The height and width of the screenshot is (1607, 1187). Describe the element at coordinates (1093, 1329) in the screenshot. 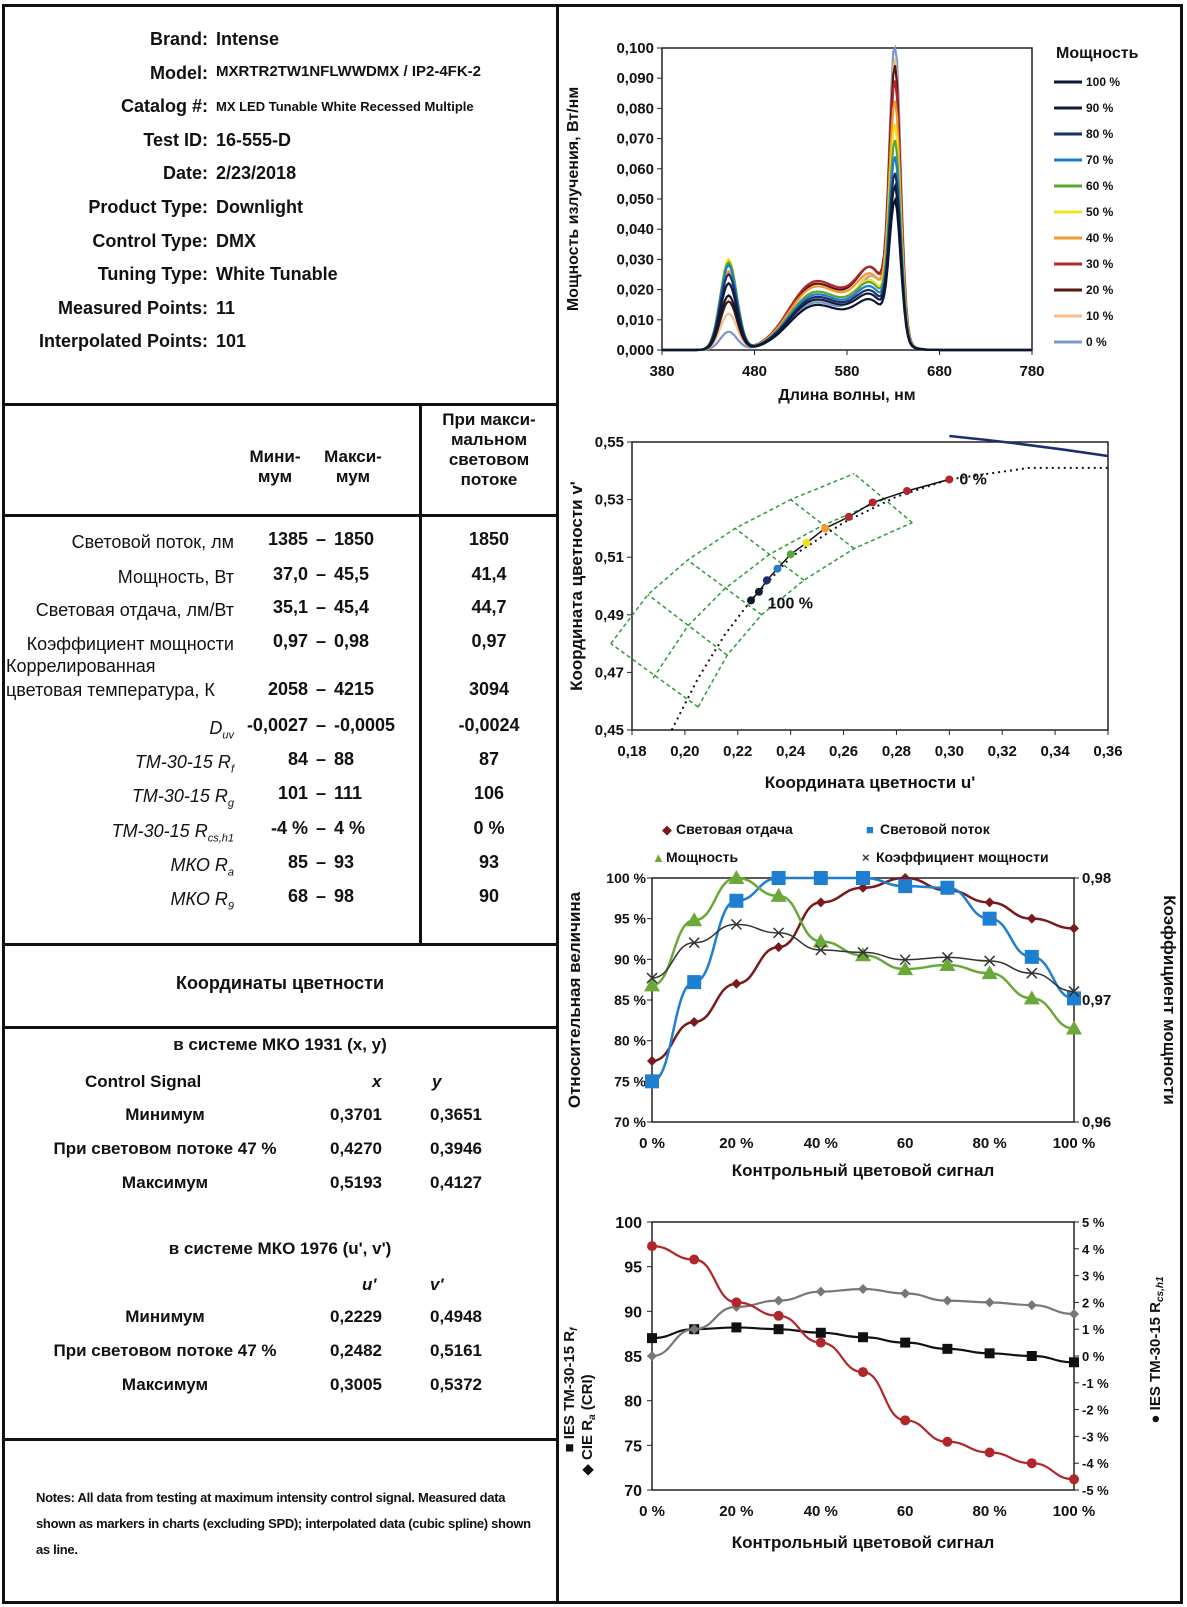

I see `y2-tick-label: 1 %` at that location.